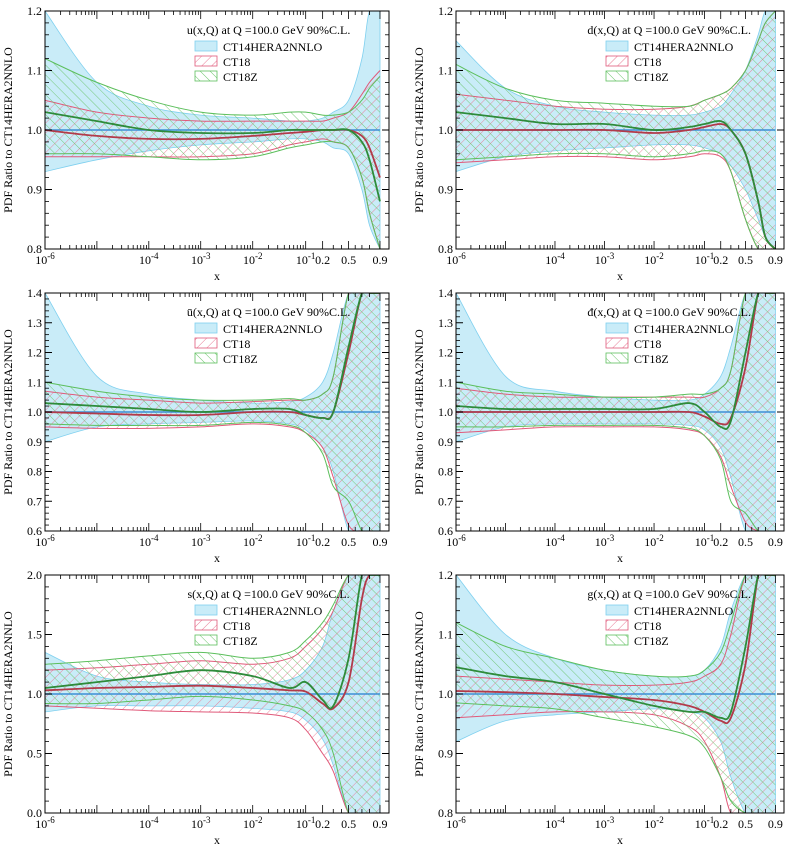 The height and width of the screenshot is (848, 804). I want to click on y-tick-label: 2.0, so click(34, 575).